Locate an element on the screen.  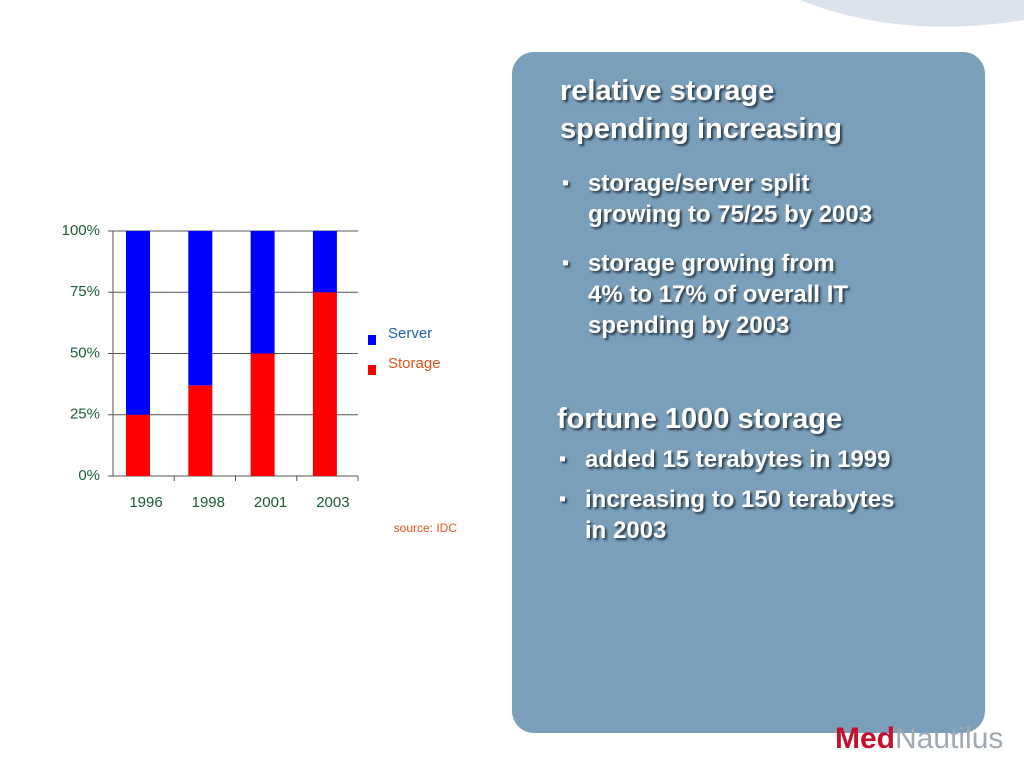
heading: fortune 1000 storage is located at coordinates (699, 419).